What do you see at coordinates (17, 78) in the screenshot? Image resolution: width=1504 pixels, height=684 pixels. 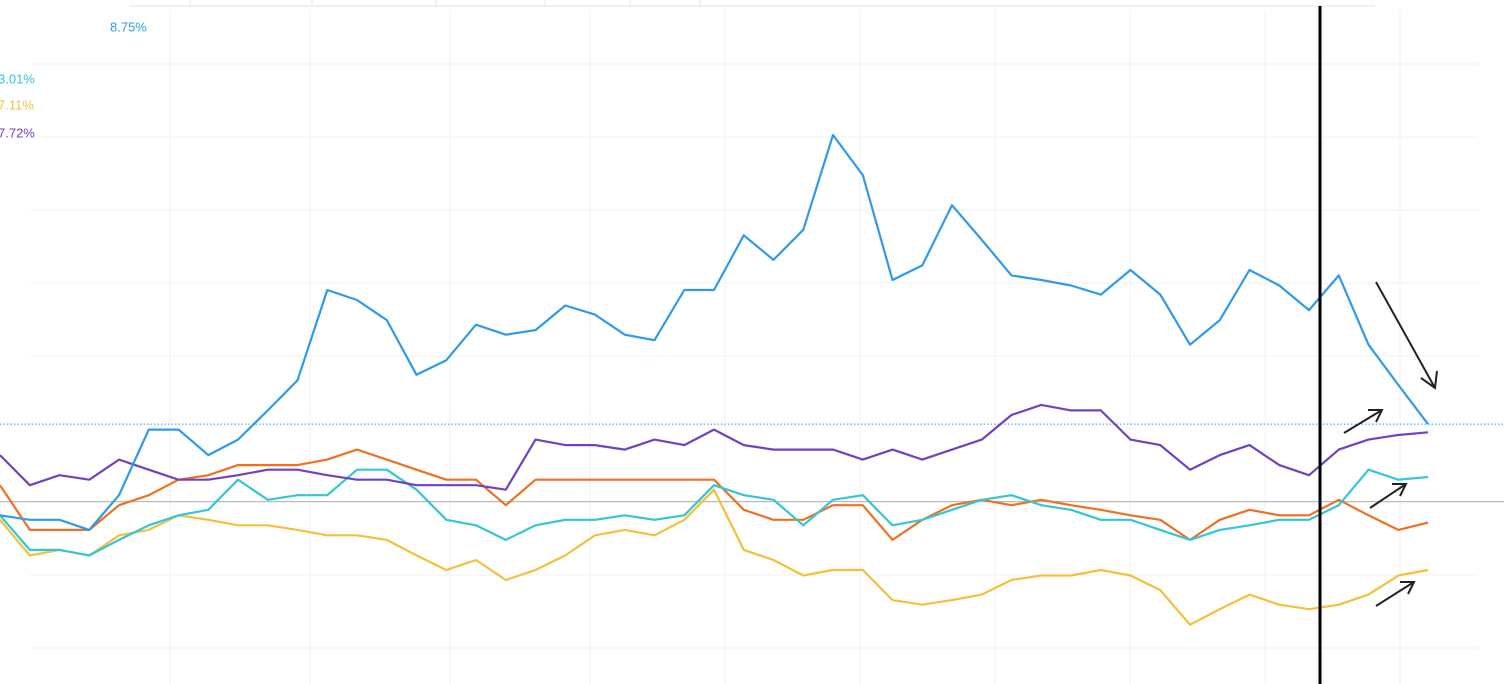 I see `value-label: 3.01%` at bounding box center [17, 78].